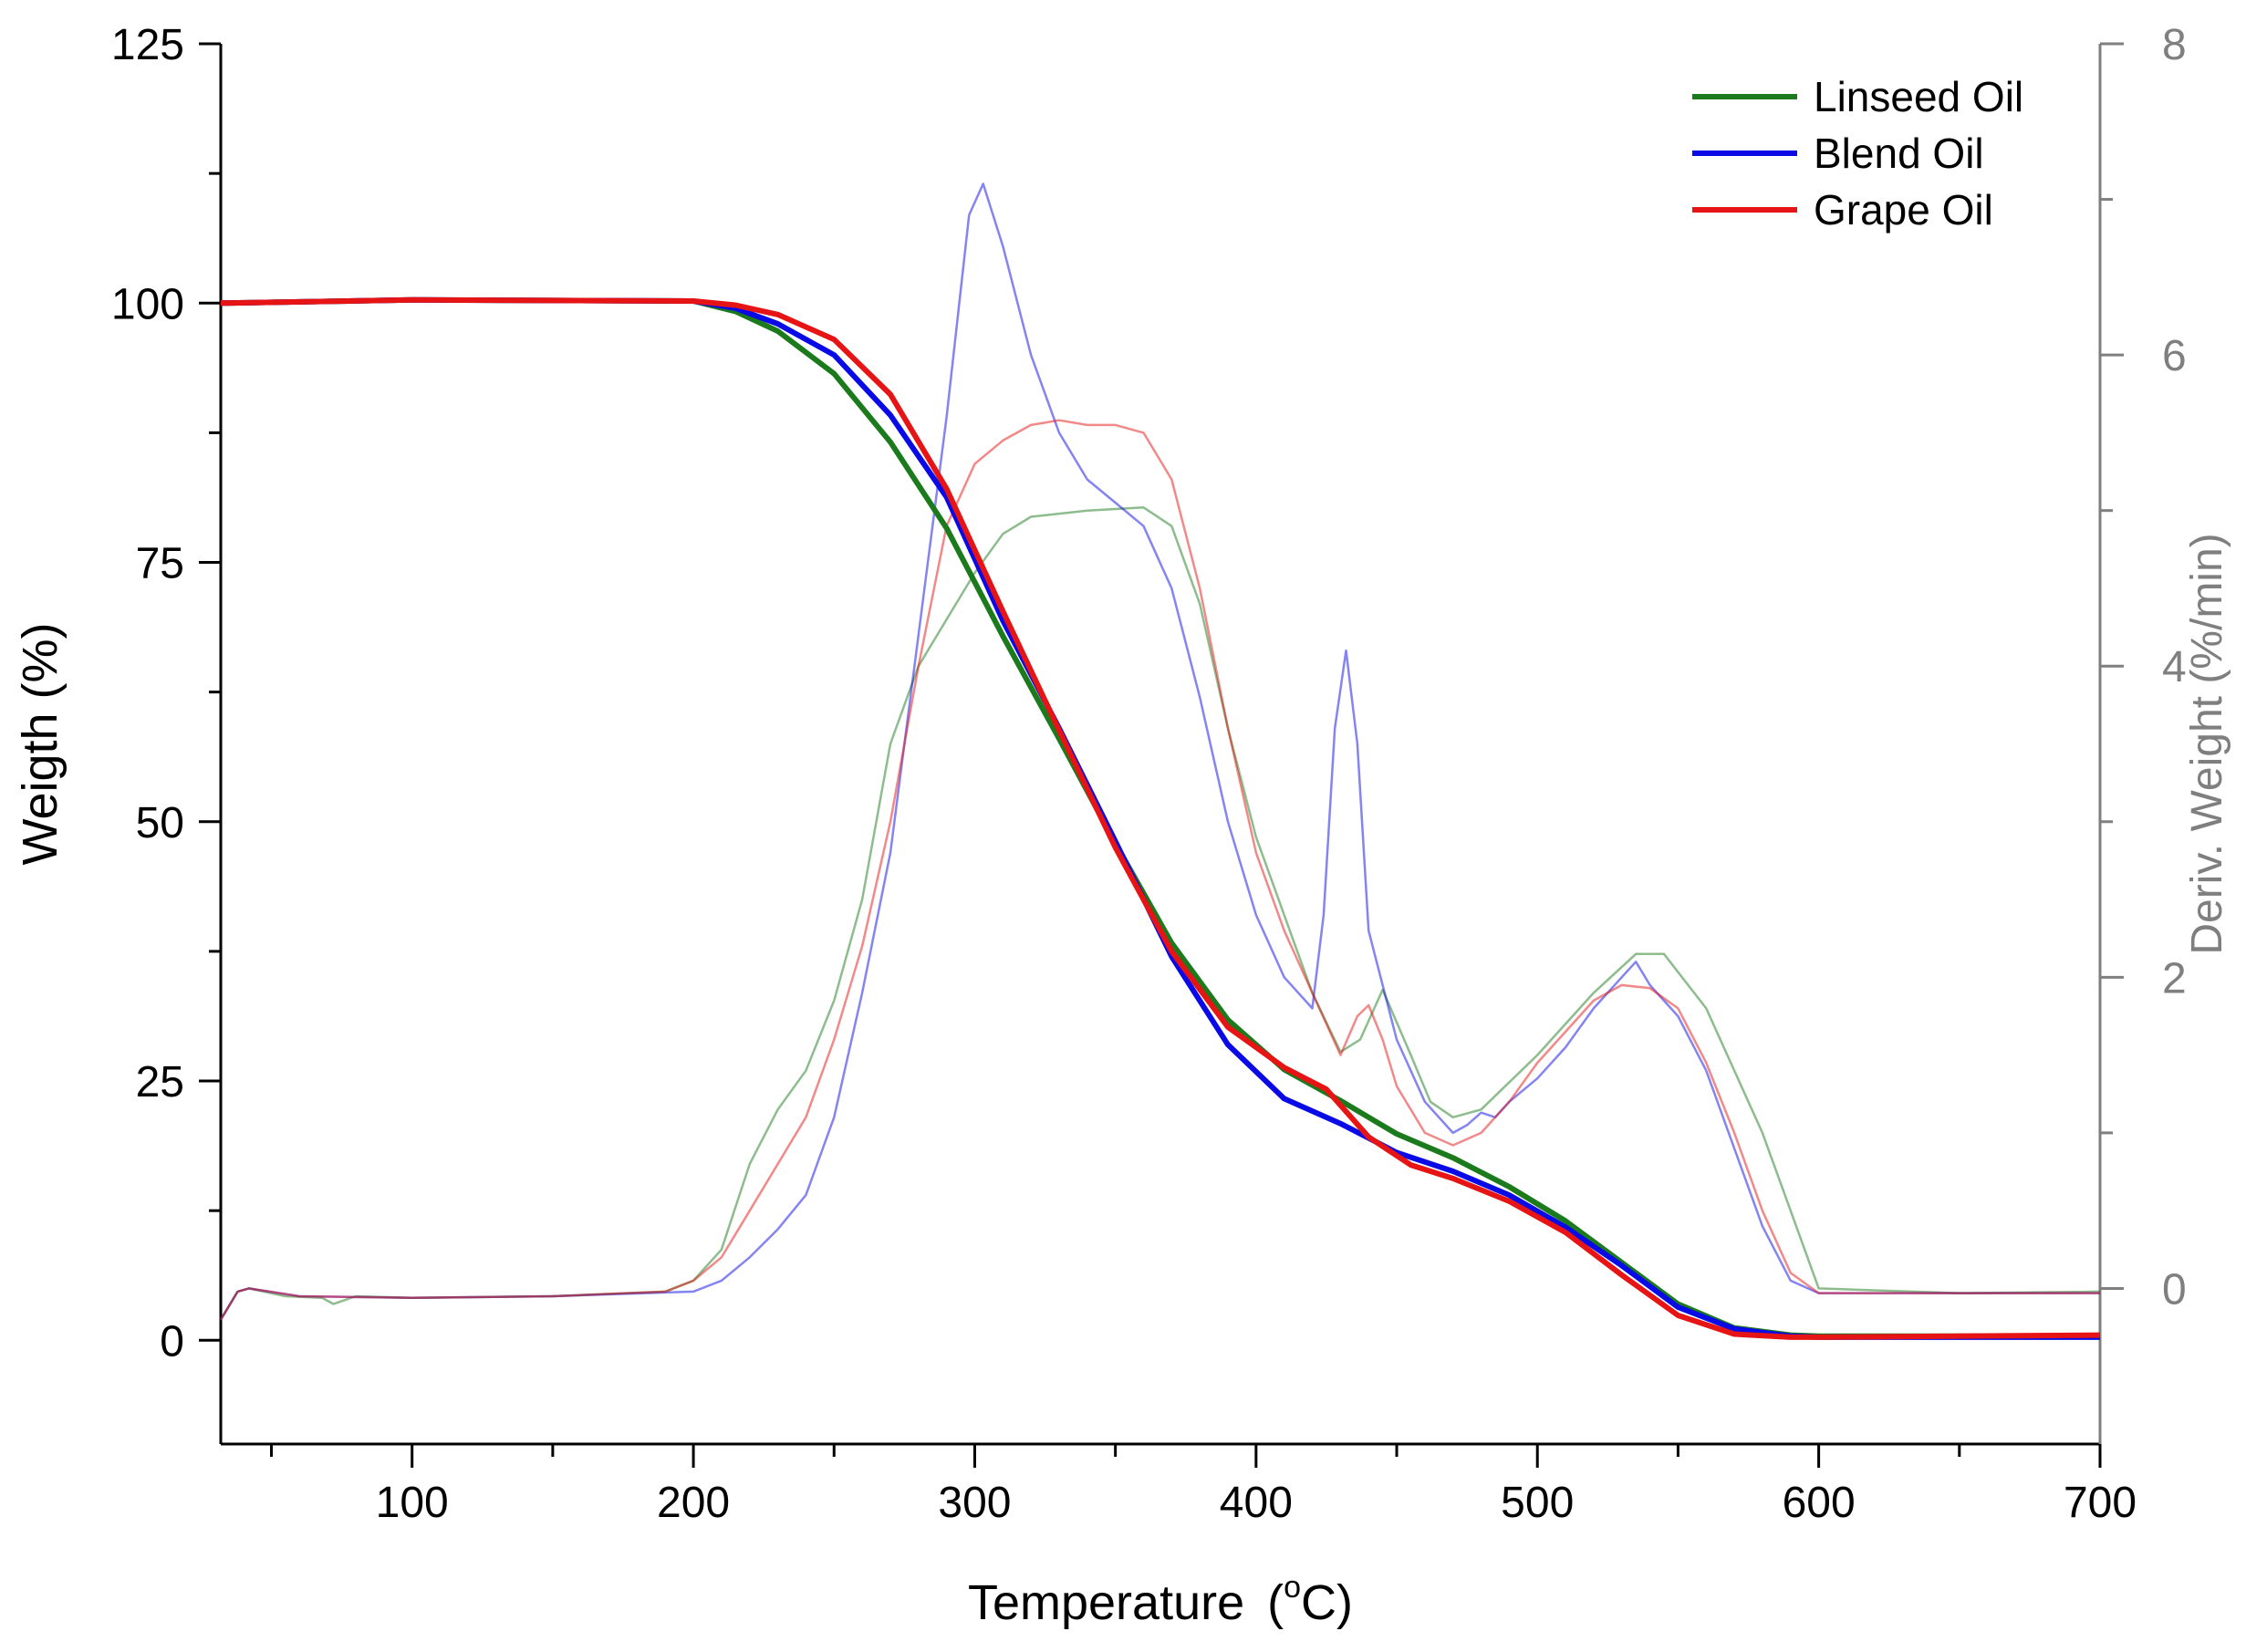 This screenshot has width=2246, height=1652. I want to click on y-tick-label: 100, so click(147, 304).